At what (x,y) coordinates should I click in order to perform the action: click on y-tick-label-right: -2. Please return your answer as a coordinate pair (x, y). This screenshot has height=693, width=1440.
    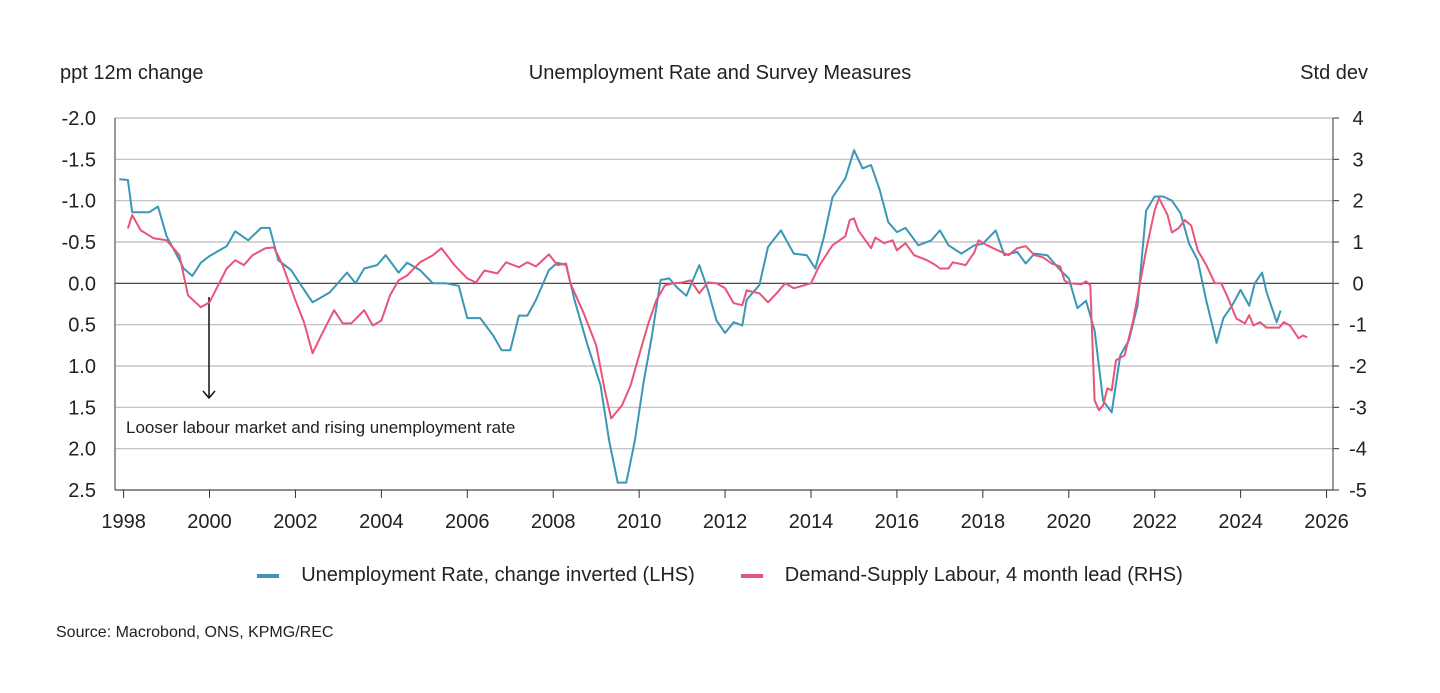
    Looking at the image, I should click on (1358, 367).